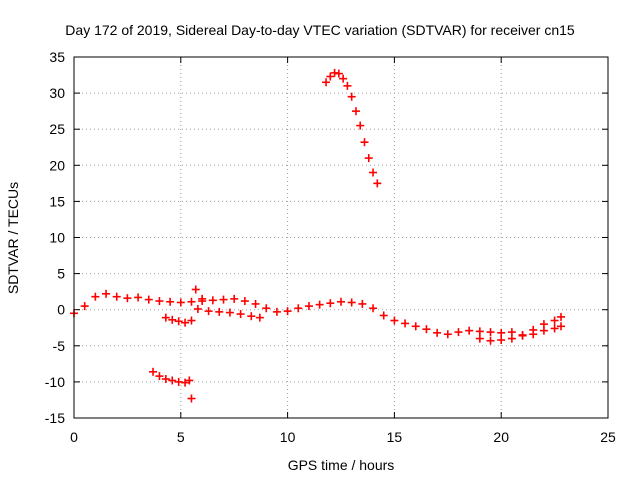 This screenshot has height=480, width=640. Describe the element at coordinates (13, 238) in the screenshot. I see `y-axis-label: SDTVAR / TECUs` at that location.